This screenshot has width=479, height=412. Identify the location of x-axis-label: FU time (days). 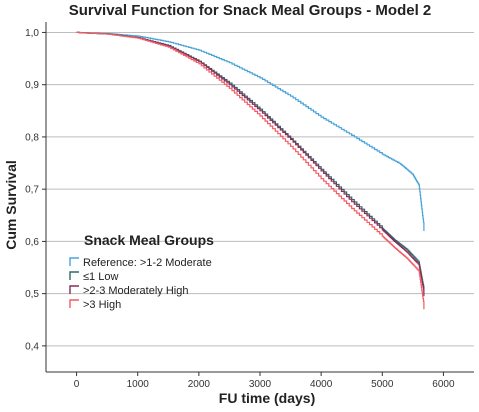
(267, 398).